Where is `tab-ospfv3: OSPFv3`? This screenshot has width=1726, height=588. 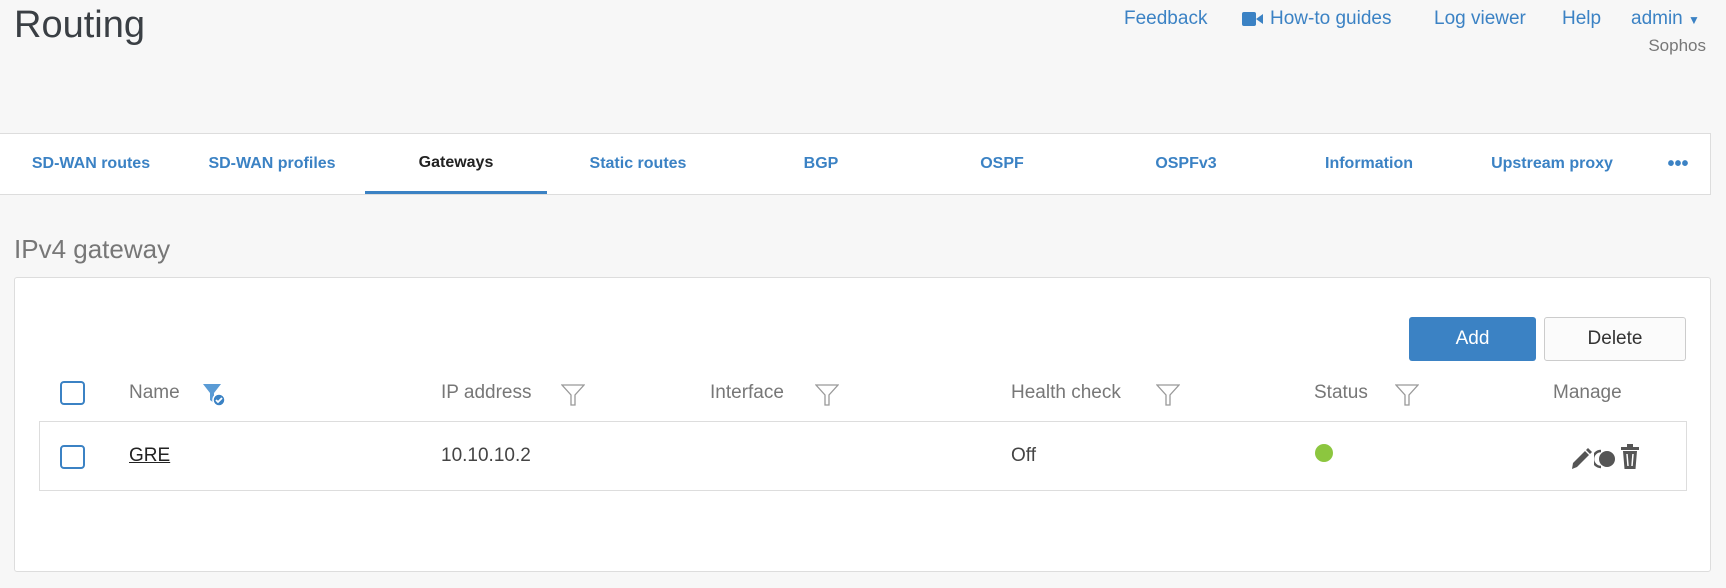 tab-ospfv3: OSPFv3 is located at coordinates (1186, 163).